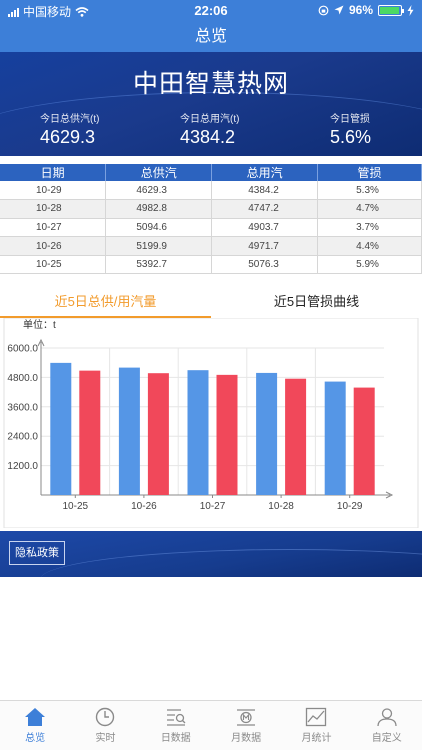 This screenshot has height=750, width=422. I want to click on x-tick-label: 10-27, so click(213, 506).